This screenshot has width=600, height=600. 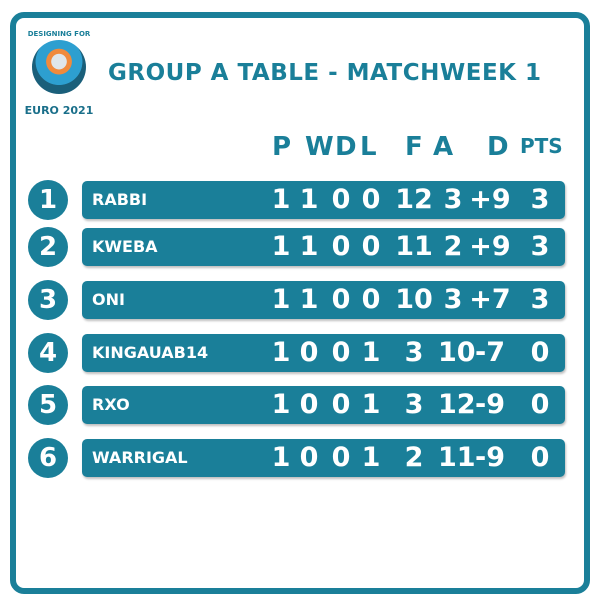 I want to click on position-badge: 6, so click(x=48, y=458).